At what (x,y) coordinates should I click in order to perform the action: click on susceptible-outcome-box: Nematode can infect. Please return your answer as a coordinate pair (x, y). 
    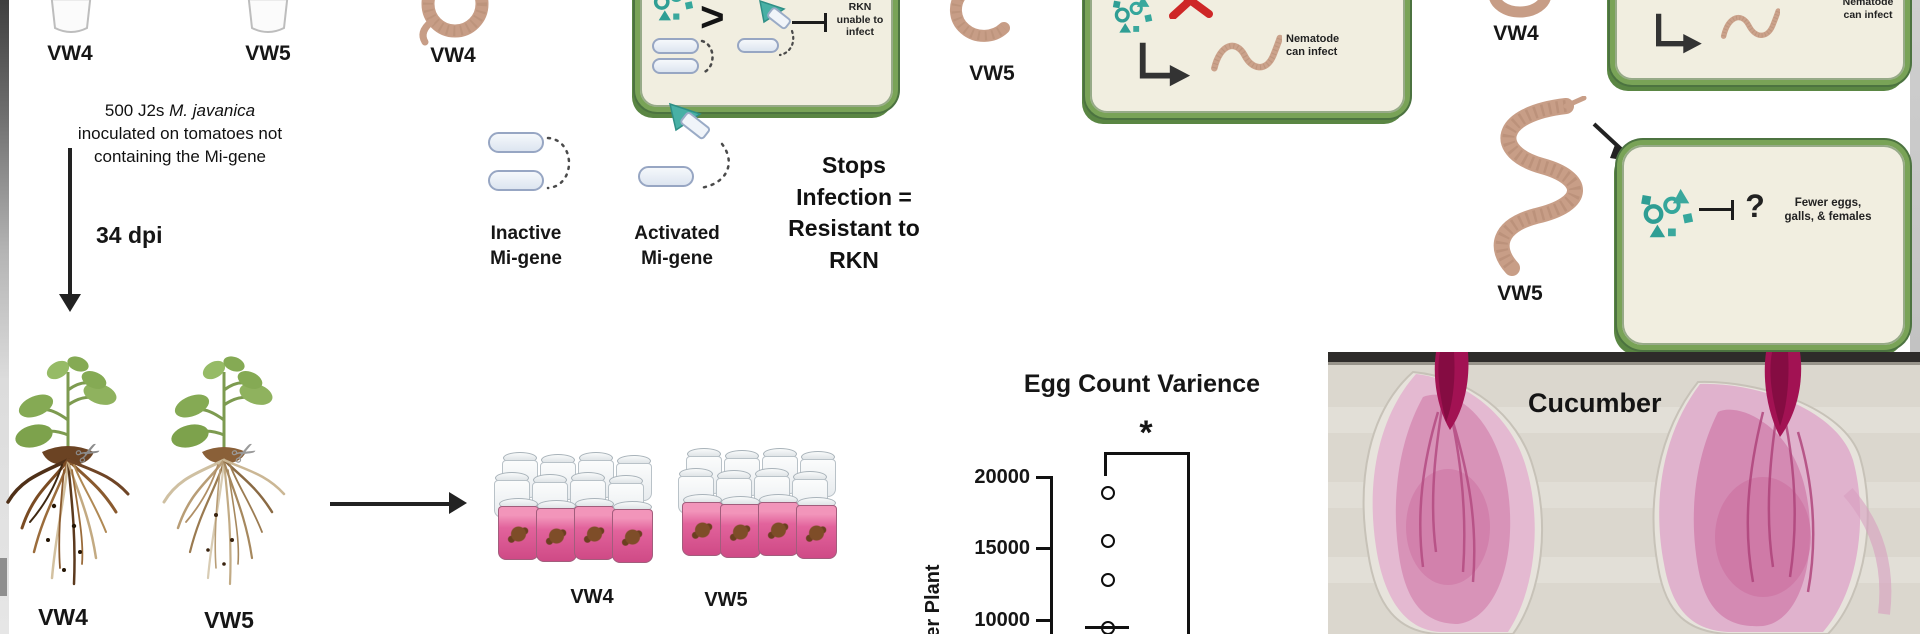
    Looking at the image, I should click on (1247, 59).